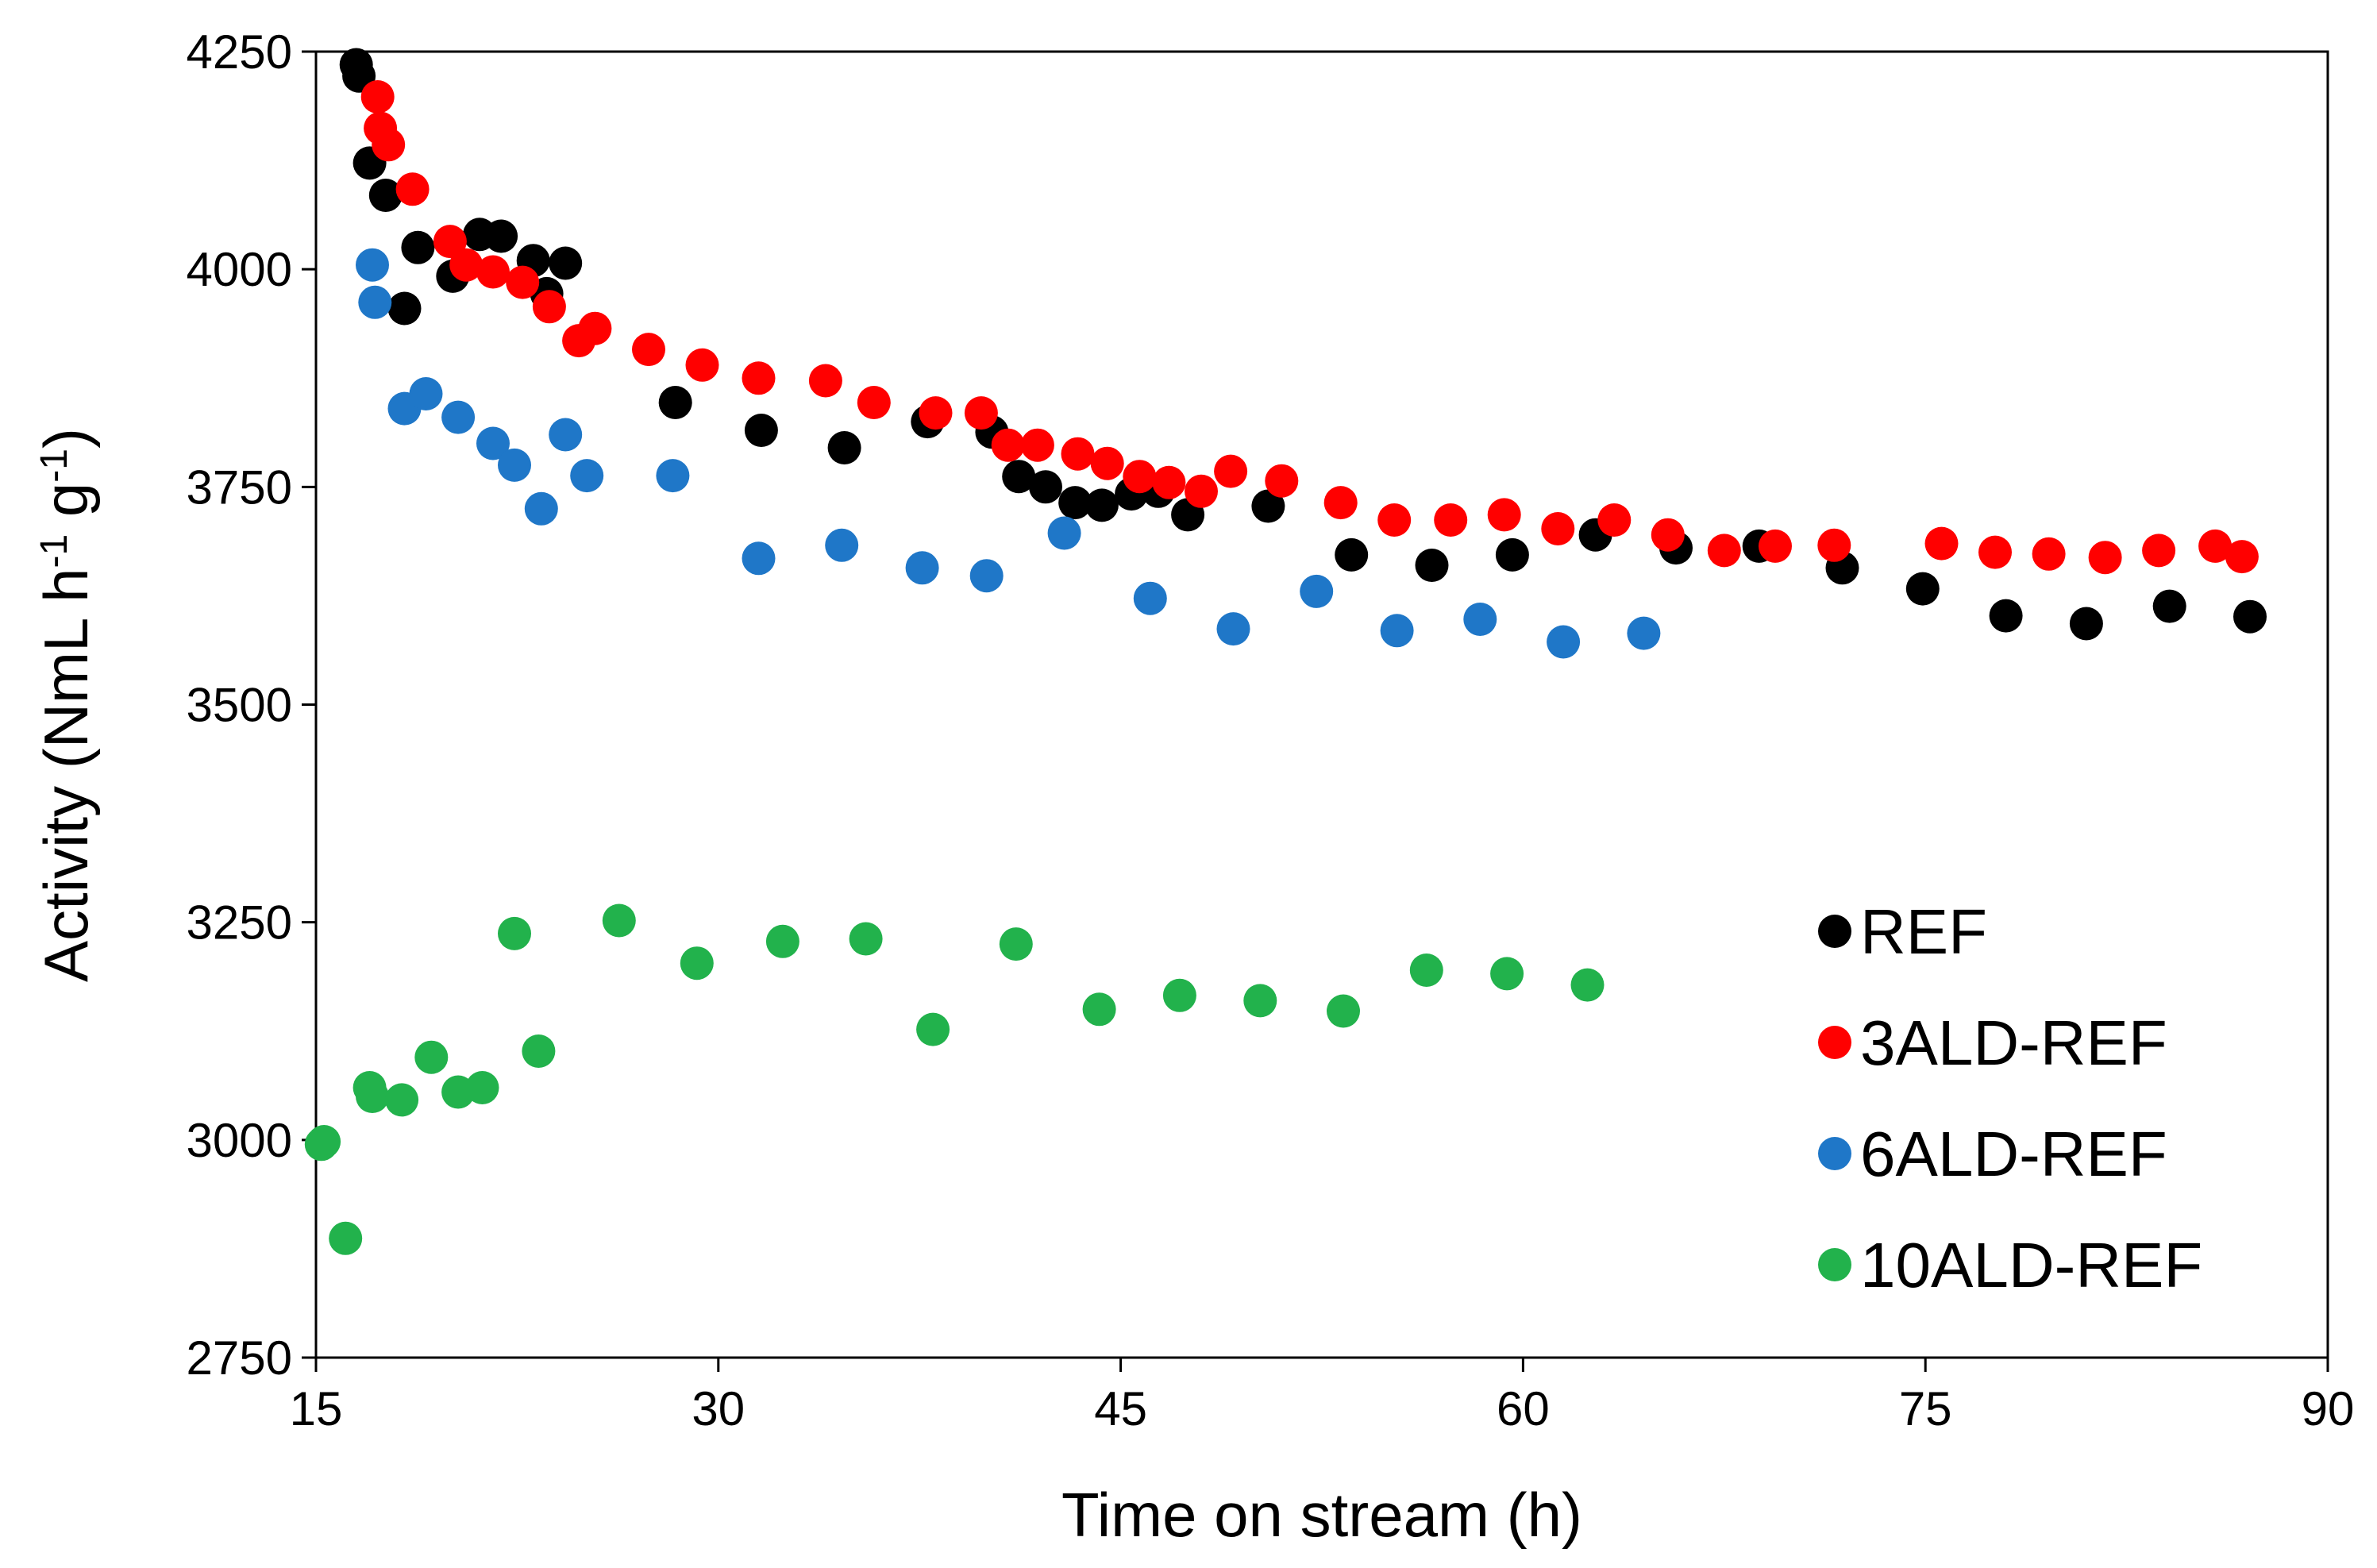  I want to click on y-axis: 2750 3000 3250 3500 3750 4000 4250, so click(251, 705).